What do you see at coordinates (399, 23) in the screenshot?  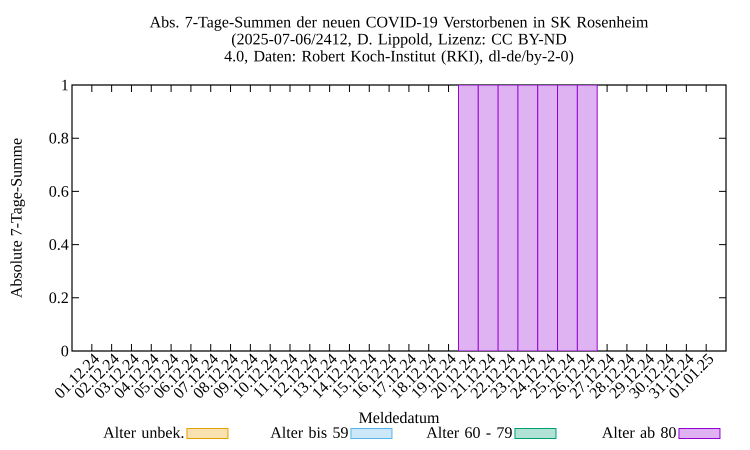 I see `chart-title: Abs. 7-Tage-Summen der neuen COVID-19 Verstorbenen in SK Rosenheim` at bounding box center [399, 23].